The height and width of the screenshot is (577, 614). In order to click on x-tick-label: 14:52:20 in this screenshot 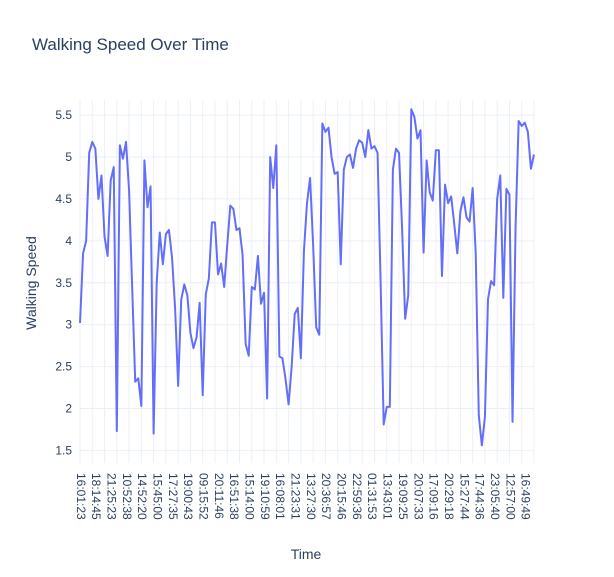, I will do `click(142, 496)`.